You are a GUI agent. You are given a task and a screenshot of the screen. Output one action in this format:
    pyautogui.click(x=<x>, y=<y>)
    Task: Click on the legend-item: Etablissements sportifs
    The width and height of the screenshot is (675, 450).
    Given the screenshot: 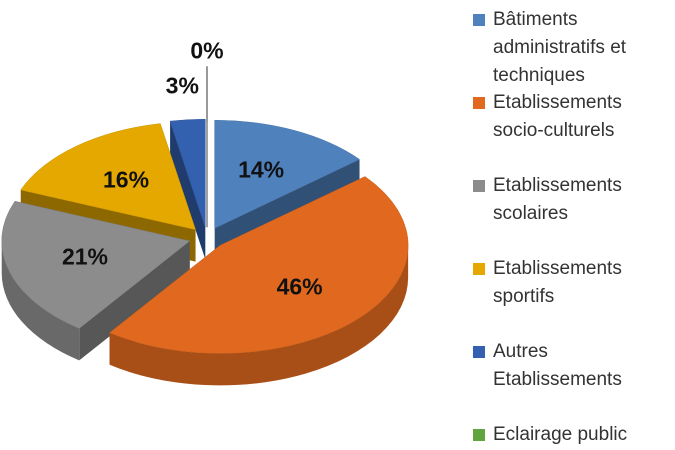 What is the action you would take?
    pyautogui.click(x=573, y=283)
    